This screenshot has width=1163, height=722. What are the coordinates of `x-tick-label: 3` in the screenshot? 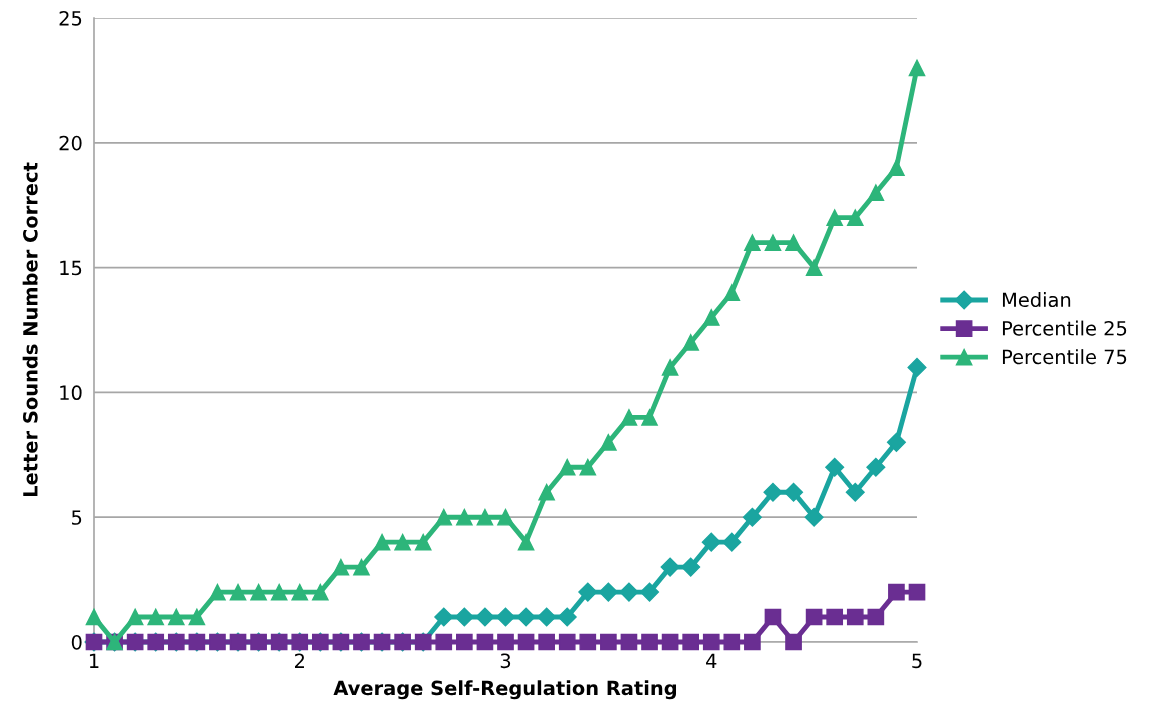 It's located at (505, 661).